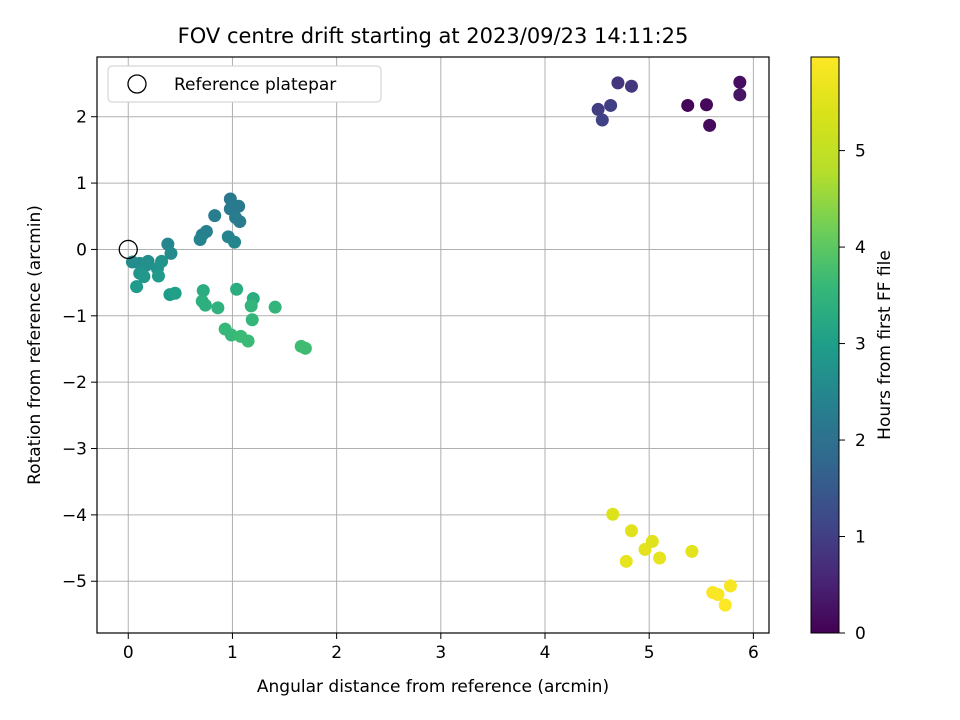 The width and height of the screenshot is (960, 720). Describe the element at coordinates (74, 582) in the screenshot. I see `y-tick-label: −5` at that location.